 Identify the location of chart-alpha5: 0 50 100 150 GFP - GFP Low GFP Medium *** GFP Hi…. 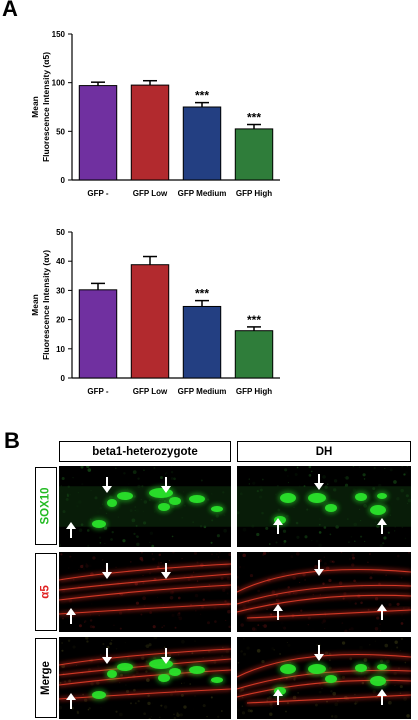
(155, 114).